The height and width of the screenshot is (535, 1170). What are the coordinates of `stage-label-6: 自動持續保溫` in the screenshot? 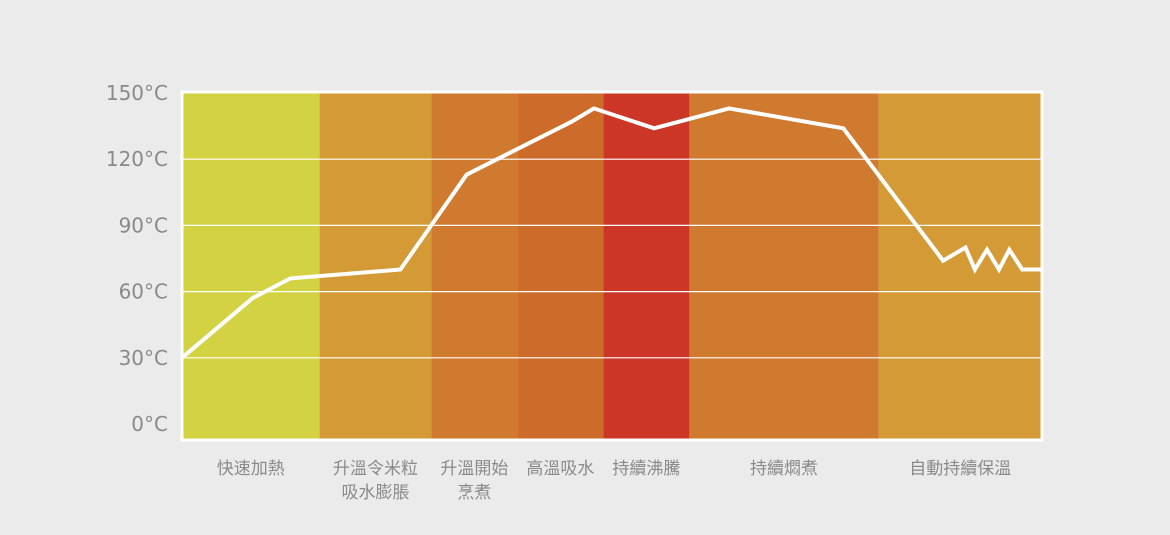 It's located at (960, 469).